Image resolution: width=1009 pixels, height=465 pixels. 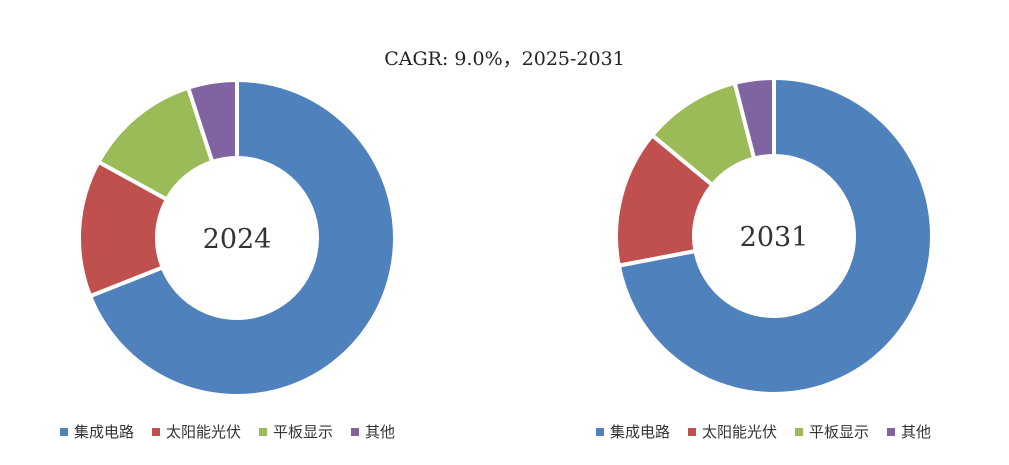 I want to click on center-label-2031: 2031, so click(x=774, y=237).